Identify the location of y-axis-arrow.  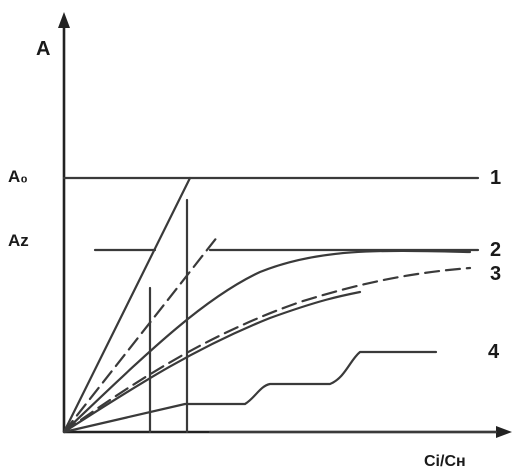
(64, 20).